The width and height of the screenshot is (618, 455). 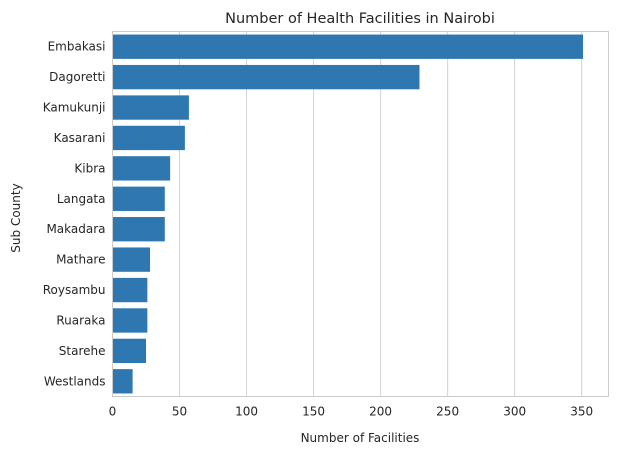 What do you see at coordinates (131, 259) in the screenshot?
I see `bar-mathare` at bounding box center [131, 259].